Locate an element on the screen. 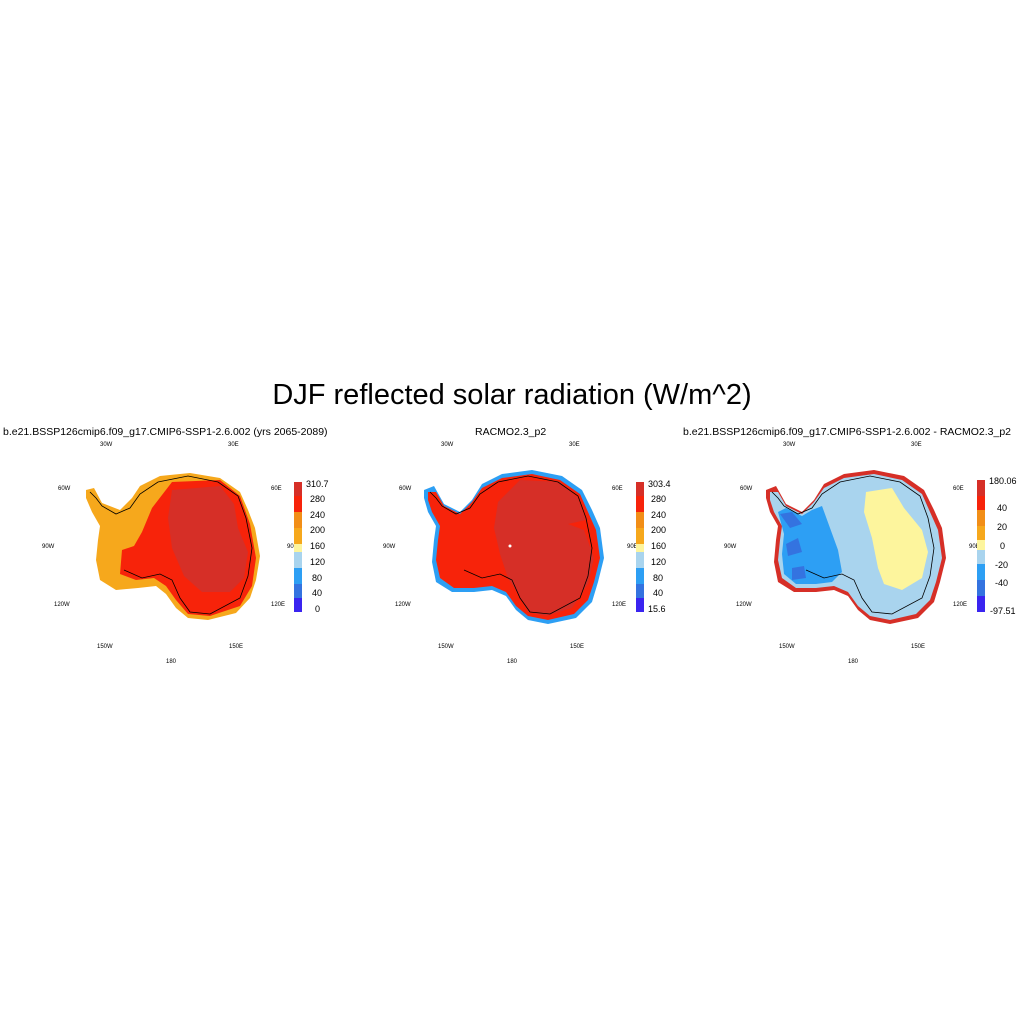 This screenshot has width=1024, height=1024. panel-2-colorbar-label: 280 is located at coordinates (659, 499).